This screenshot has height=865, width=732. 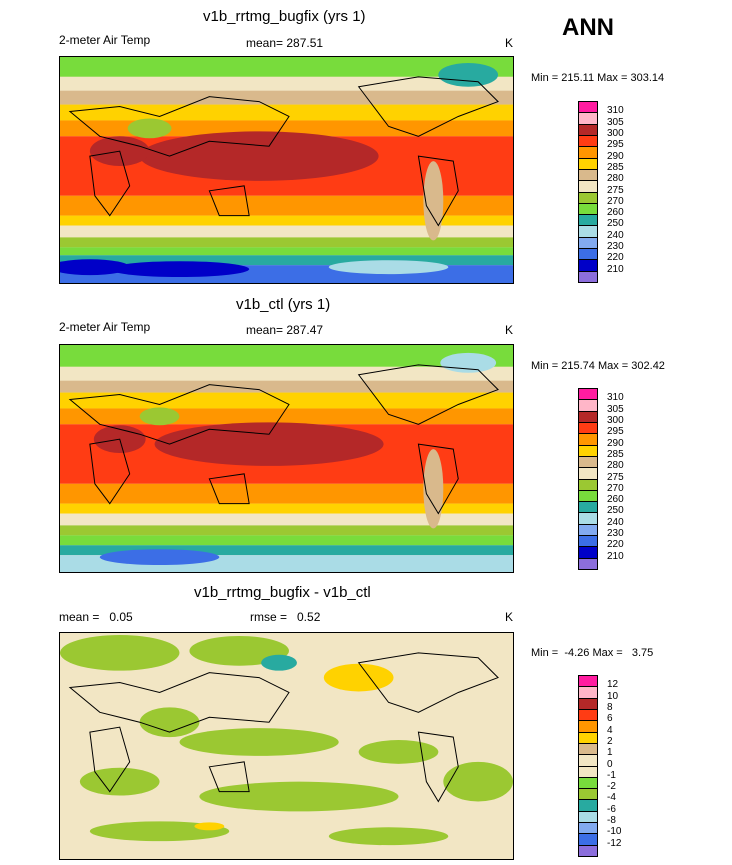 I want to click on colorbar-label: 12, so click(x=613, y=685).